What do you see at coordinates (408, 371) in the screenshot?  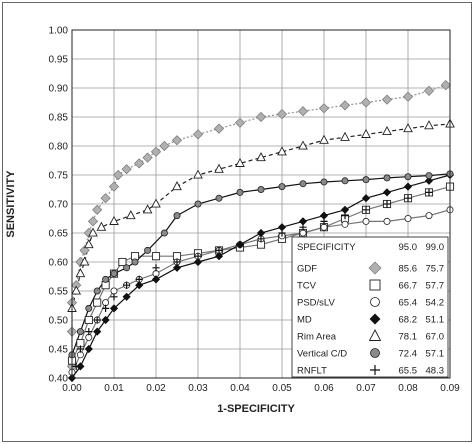 I see `legend-value-95-rnflt: 65.5` at bounding box center [408, 371].